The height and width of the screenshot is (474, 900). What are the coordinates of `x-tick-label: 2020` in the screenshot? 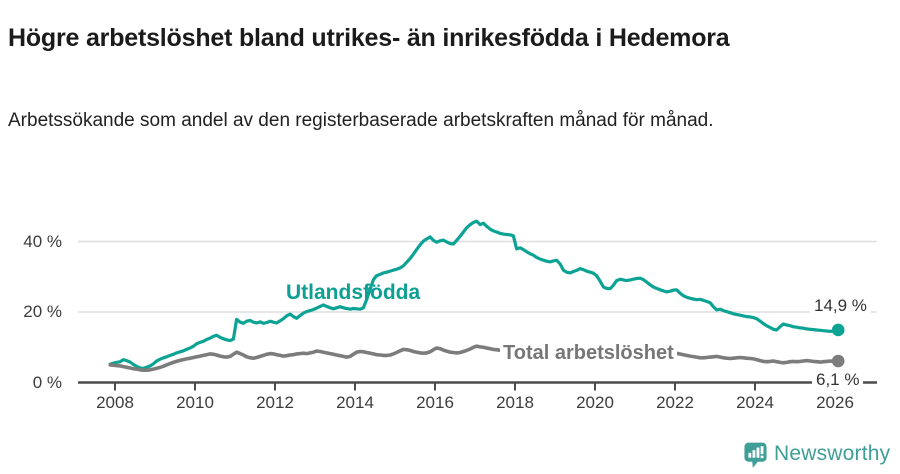 It's located at (595, 402).